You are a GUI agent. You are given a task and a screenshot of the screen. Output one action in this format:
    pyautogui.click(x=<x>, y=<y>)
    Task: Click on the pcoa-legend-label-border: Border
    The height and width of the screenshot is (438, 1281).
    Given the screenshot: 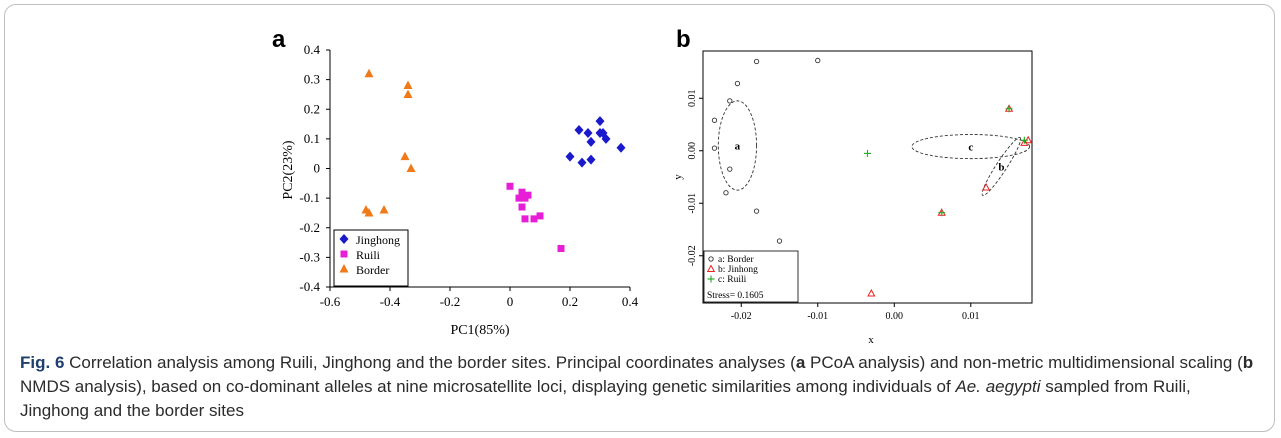 What is the action you would take?
    pyautogui.click(x=372, y=270)
    